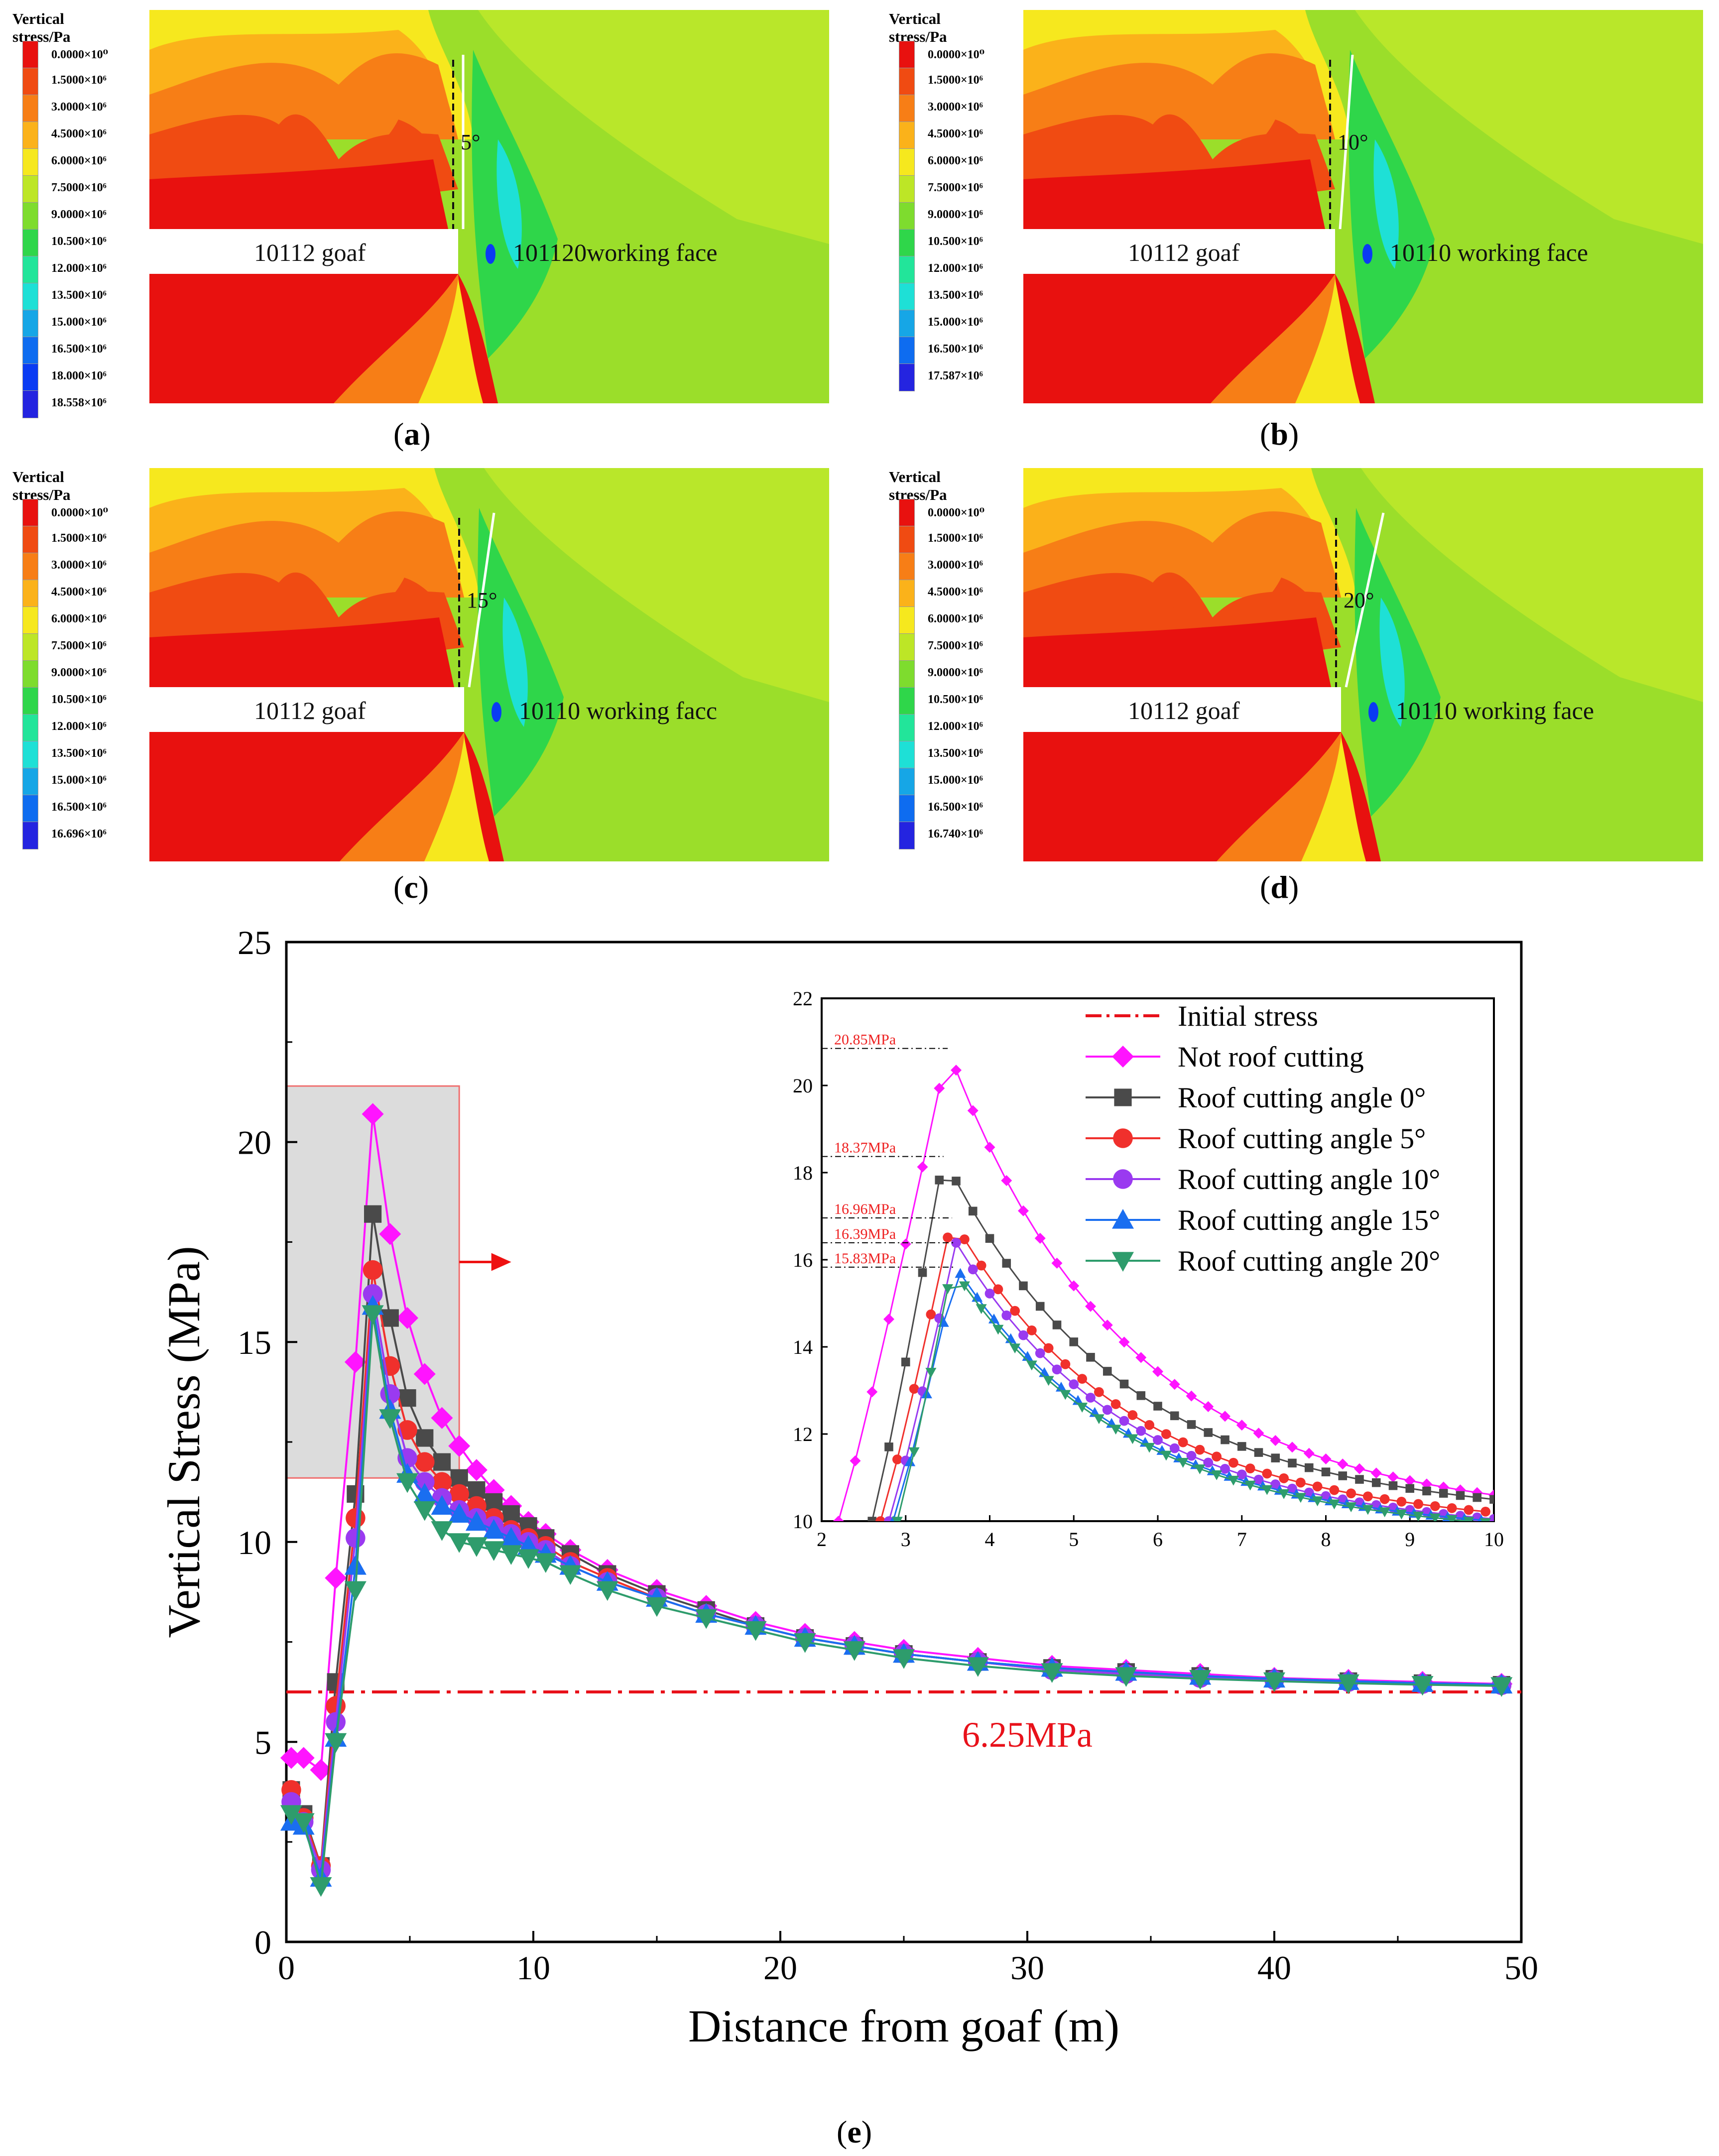  What do you see at coordinates (183, 1442) in the screenshot?
I see `y-axis-title: Vertical Stress (MPa)` at bounding box center [183, 1442].